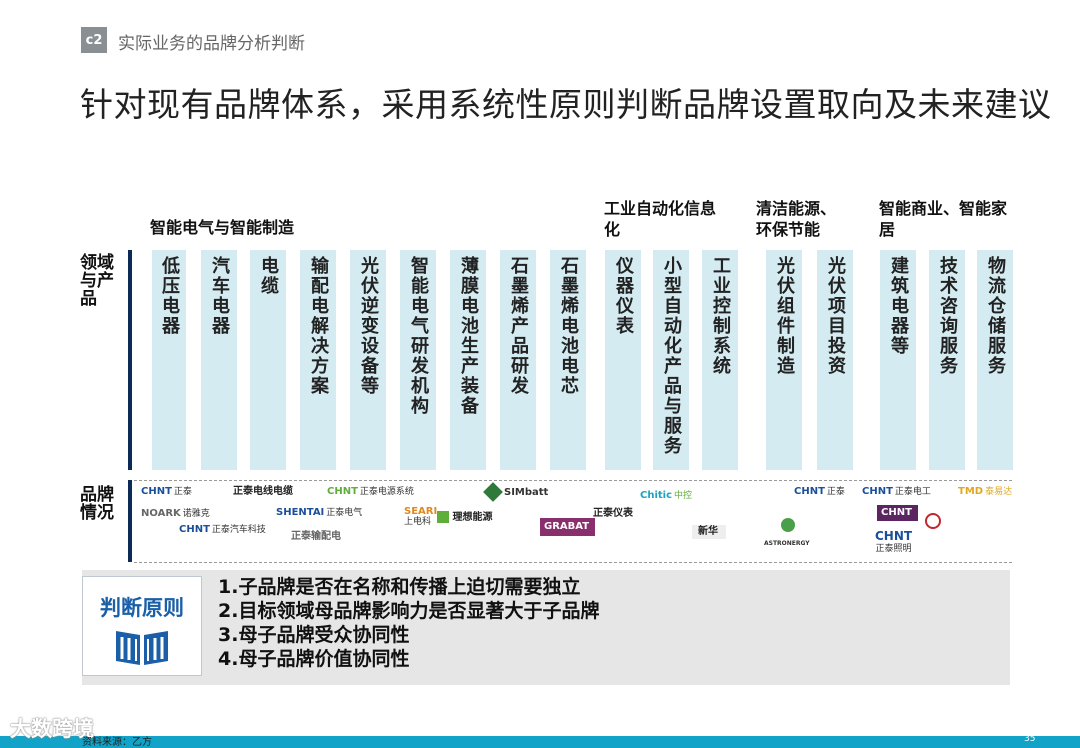 This screenshot has height=748, width=1080. What do you see at coordinates (568, 326) in the screenshot?
I see `domain-column-label: 石墨烯电池电芯` at bounding box center [568, 326].